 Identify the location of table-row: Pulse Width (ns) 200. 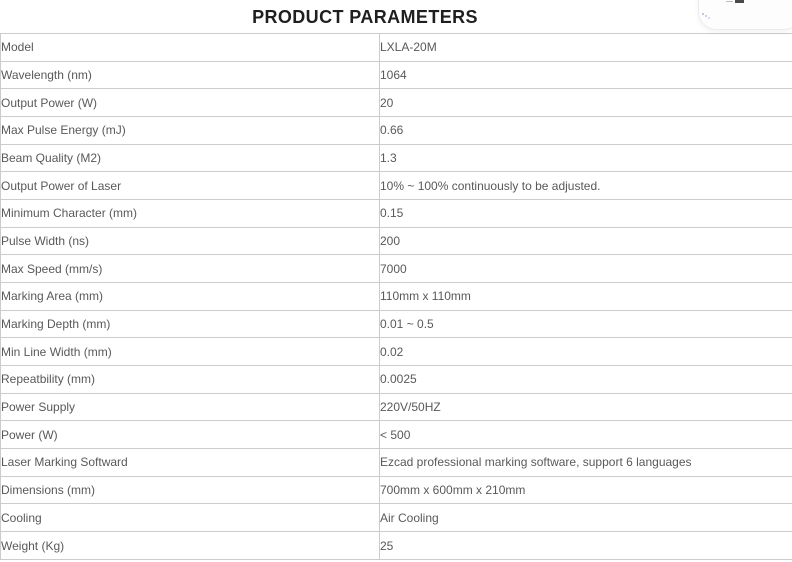
(396, 241).